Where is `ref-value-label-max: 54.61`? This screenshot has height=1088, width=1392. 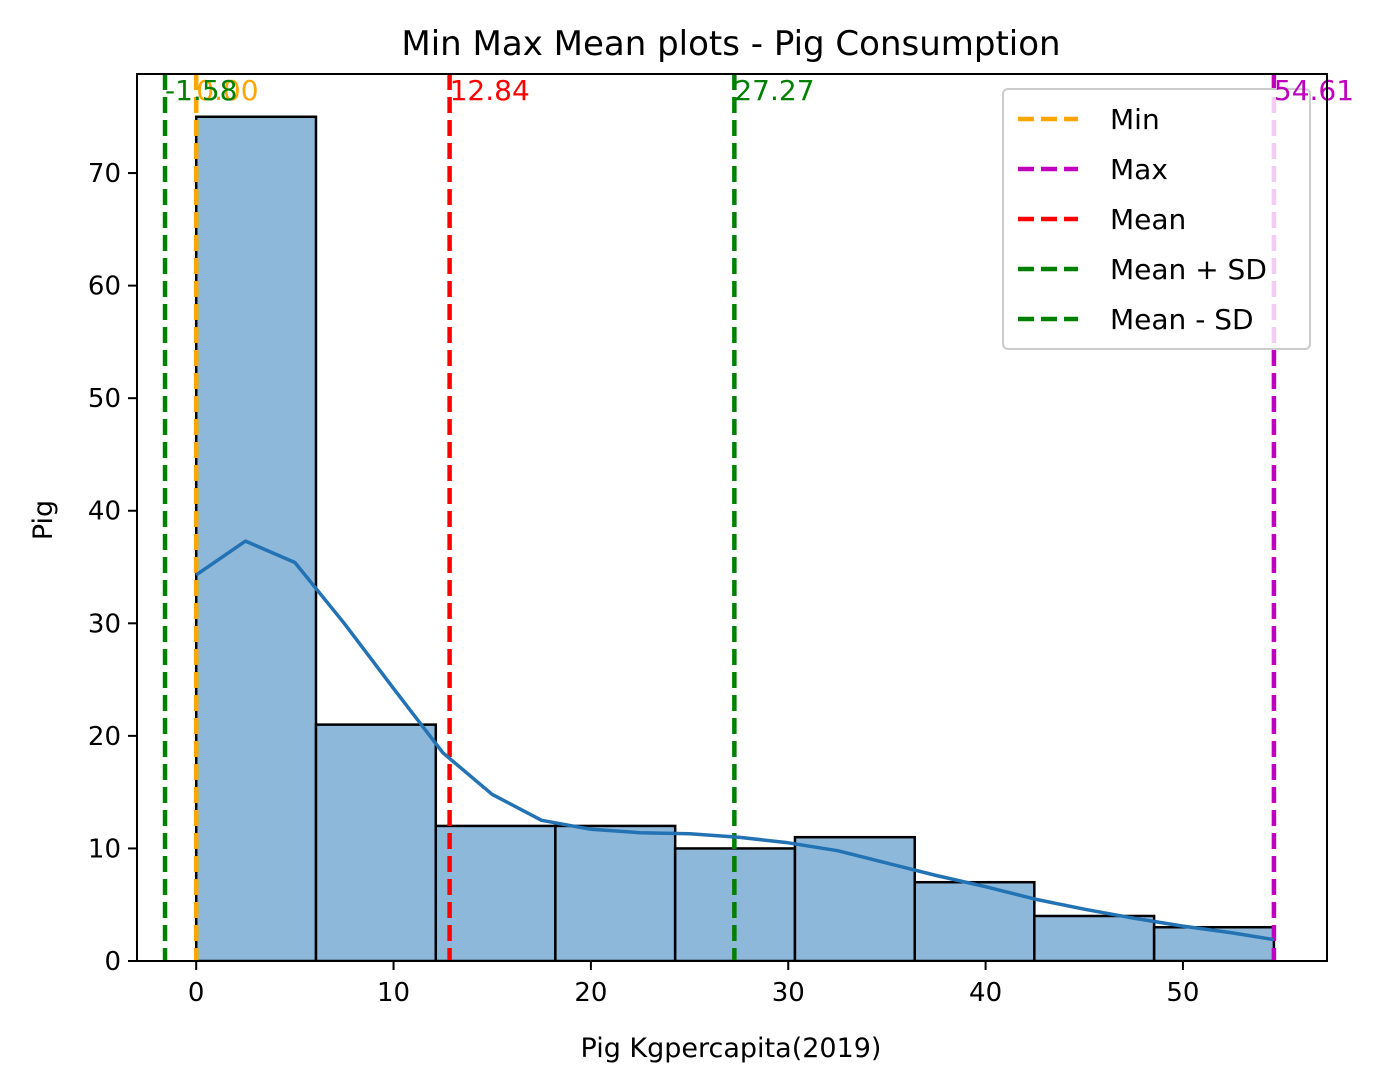
ref-value-label-max: 54.61 is located at coordinates (1314, 90).